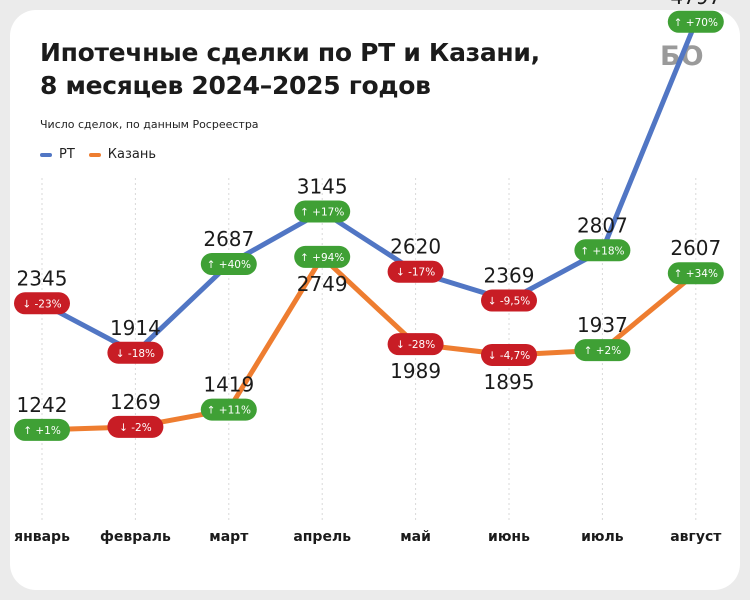  What do you see at coordinates (509, 382) in the screenshot?
I see `value-label-kazan: 1895` at bounding box center [509, 382].